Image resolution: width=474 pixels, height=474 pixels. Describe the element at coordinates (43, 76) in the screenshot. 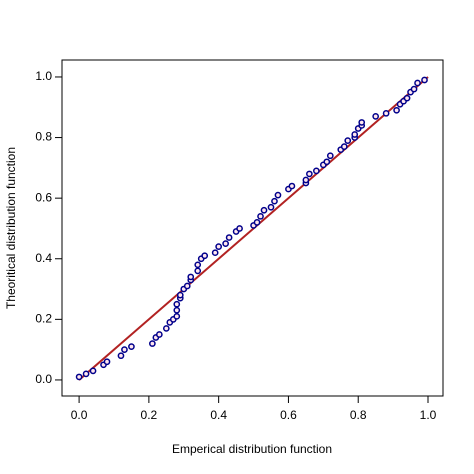

I see `y-tick-label: 1.0` at that location.